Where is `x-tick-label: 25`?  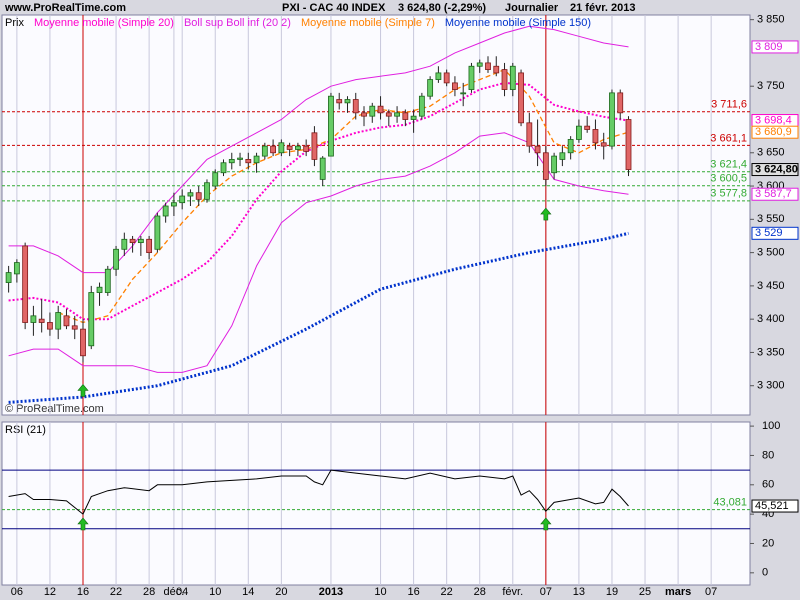 x-tick-label: 25 is located at coordinates (645, 592).